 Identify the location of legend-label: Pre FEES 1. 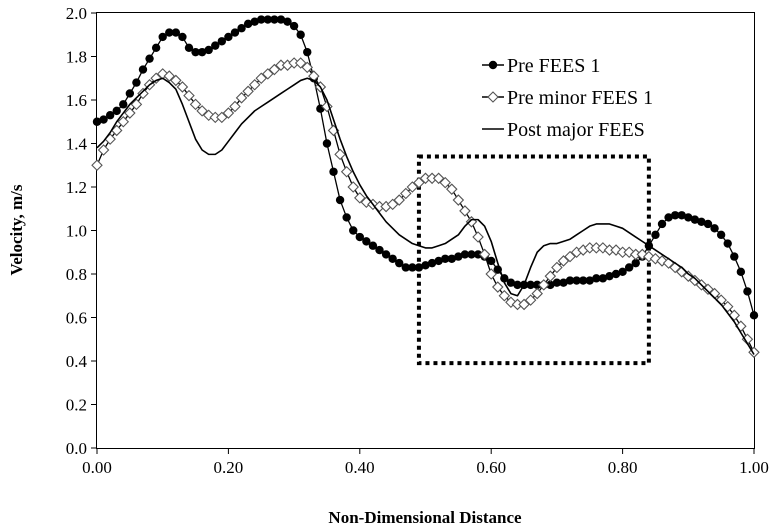
(553, 66).